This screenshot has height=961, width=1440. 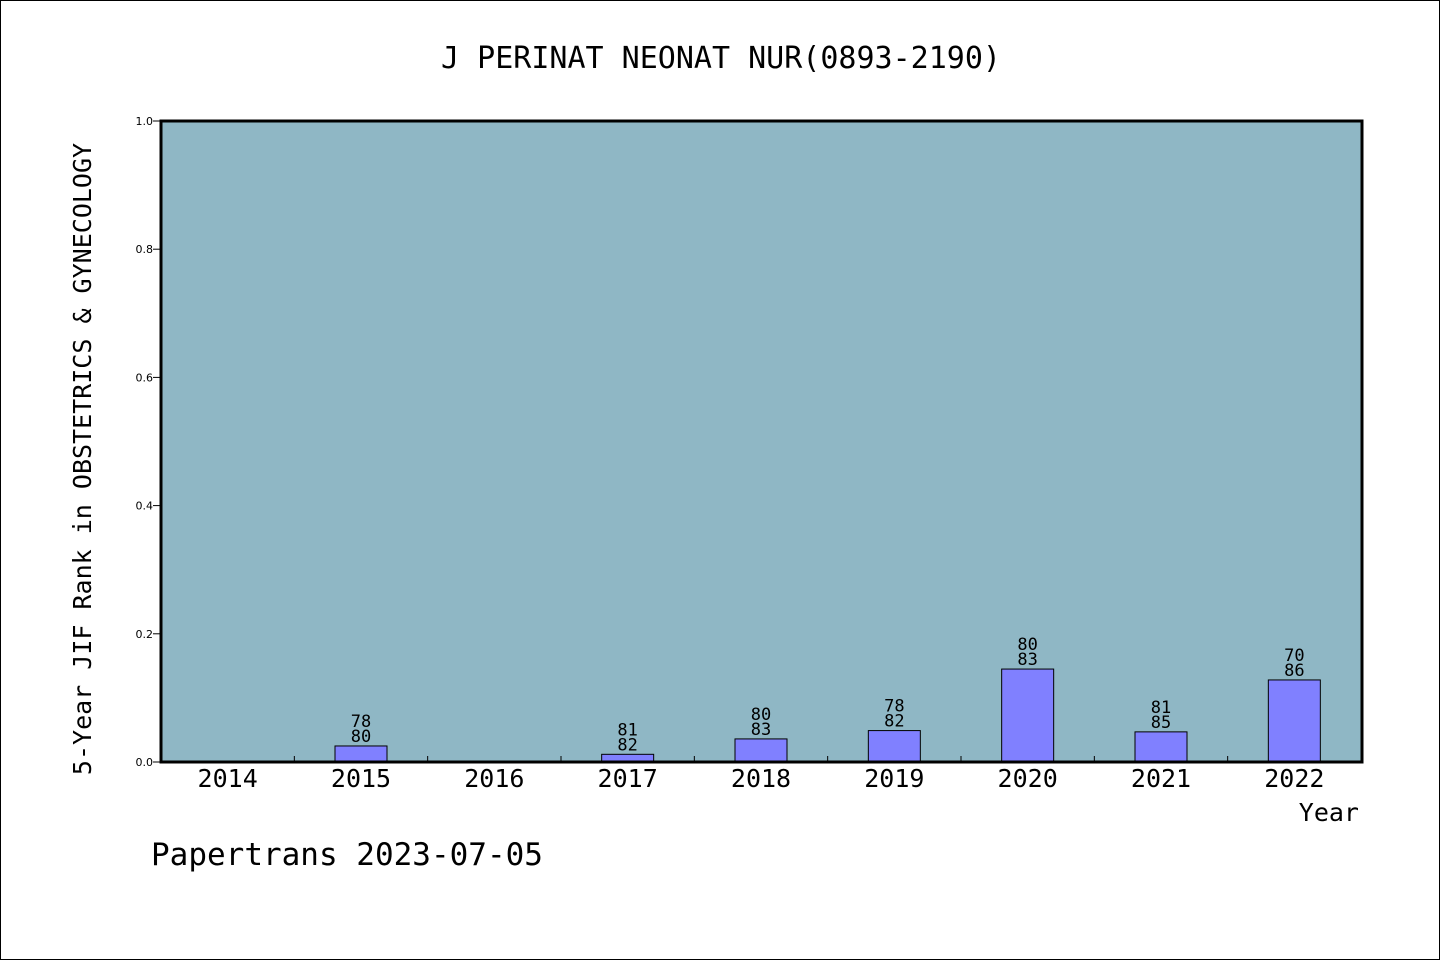 I want to click on y-tick-label: 1.0, so click(x=145, y=121).